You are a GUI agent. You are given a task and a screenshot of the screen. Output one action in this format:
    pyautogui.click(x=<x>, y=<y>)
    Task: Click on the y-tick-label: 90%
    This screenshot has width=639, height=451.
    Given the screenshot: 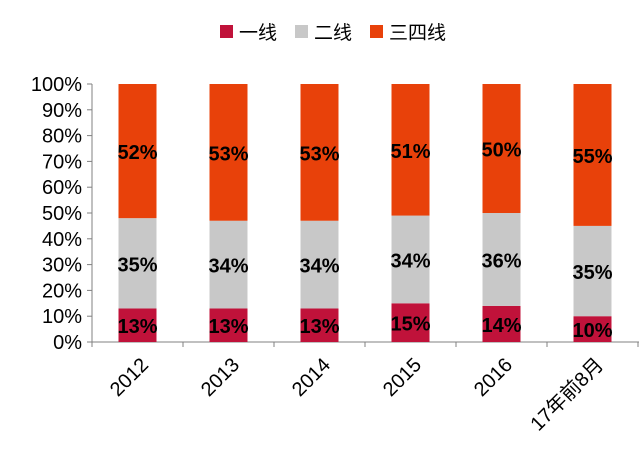 What is the action you would take?
    pyautogui.click(x=62, y=111)
    